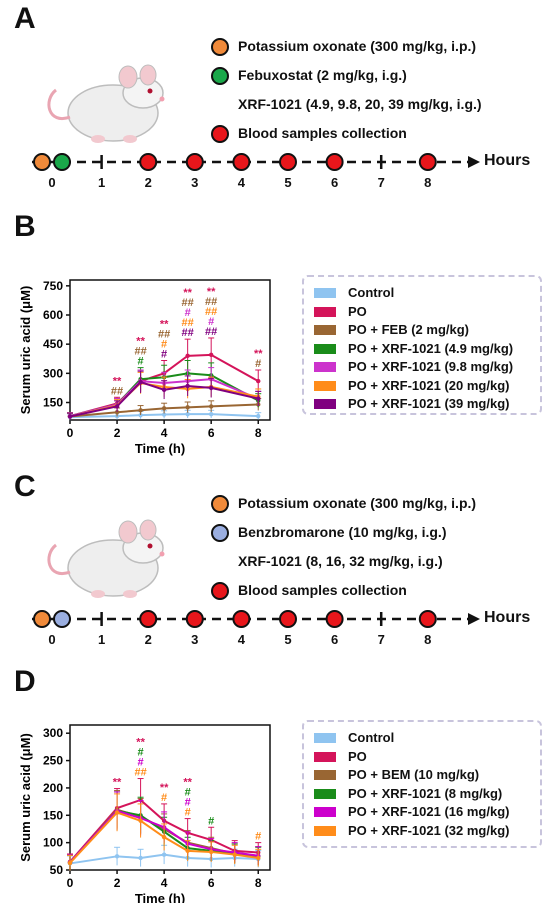 The image size is (550, 905). Describe the element at coordinates (57, 870) in the screenshot. I see `y-tick-label: 50` at that location.